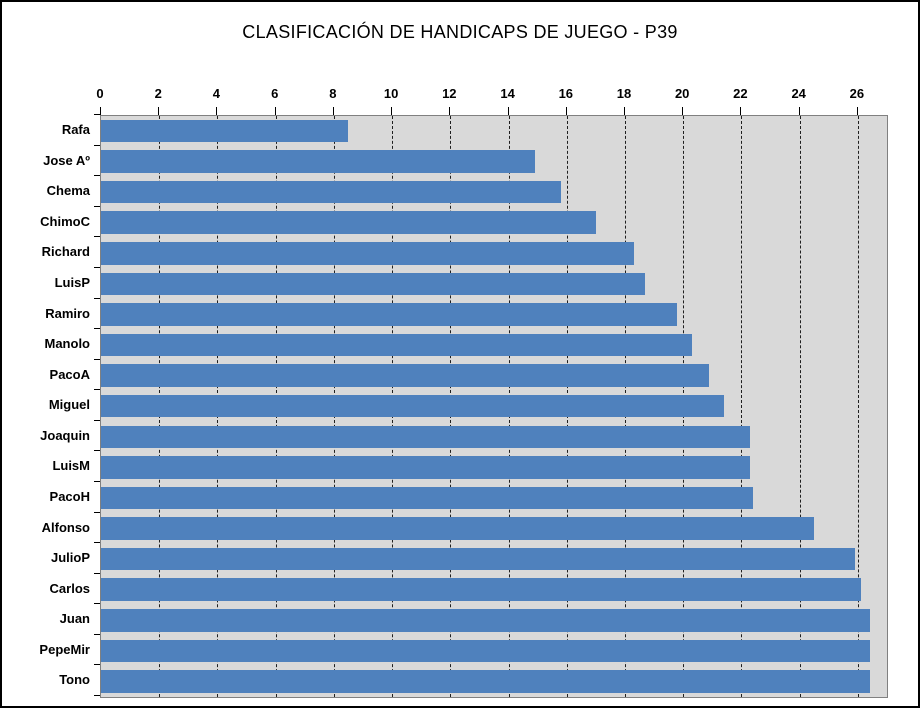 The width and height of the screenshot is (920, 708). Describe the element at coordinates (68, 191) in the screenshot. I see `category-label-chema: Chema` at that location.